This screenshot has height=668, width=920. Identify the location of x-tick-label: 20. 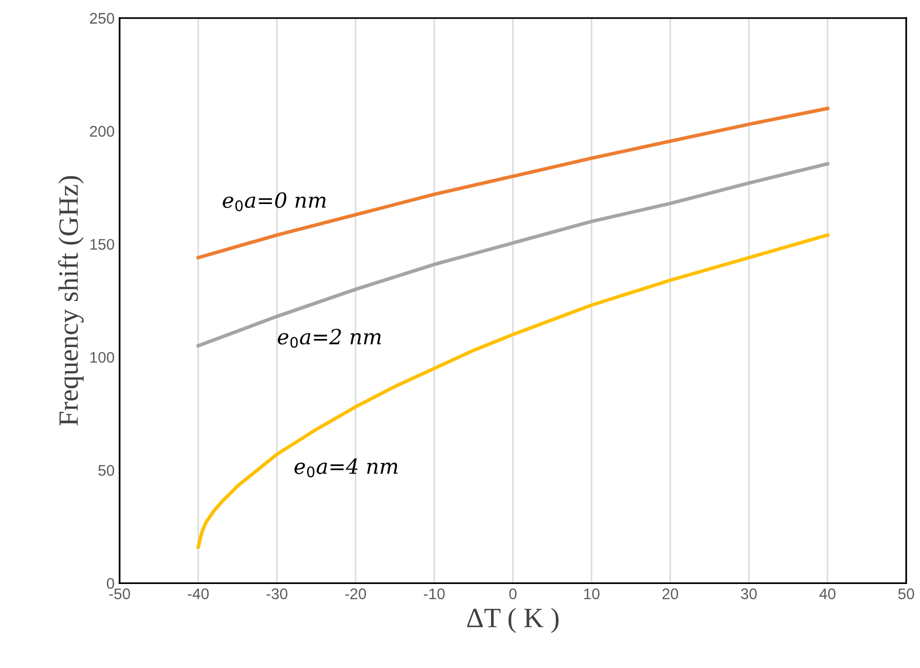
(670, 594).